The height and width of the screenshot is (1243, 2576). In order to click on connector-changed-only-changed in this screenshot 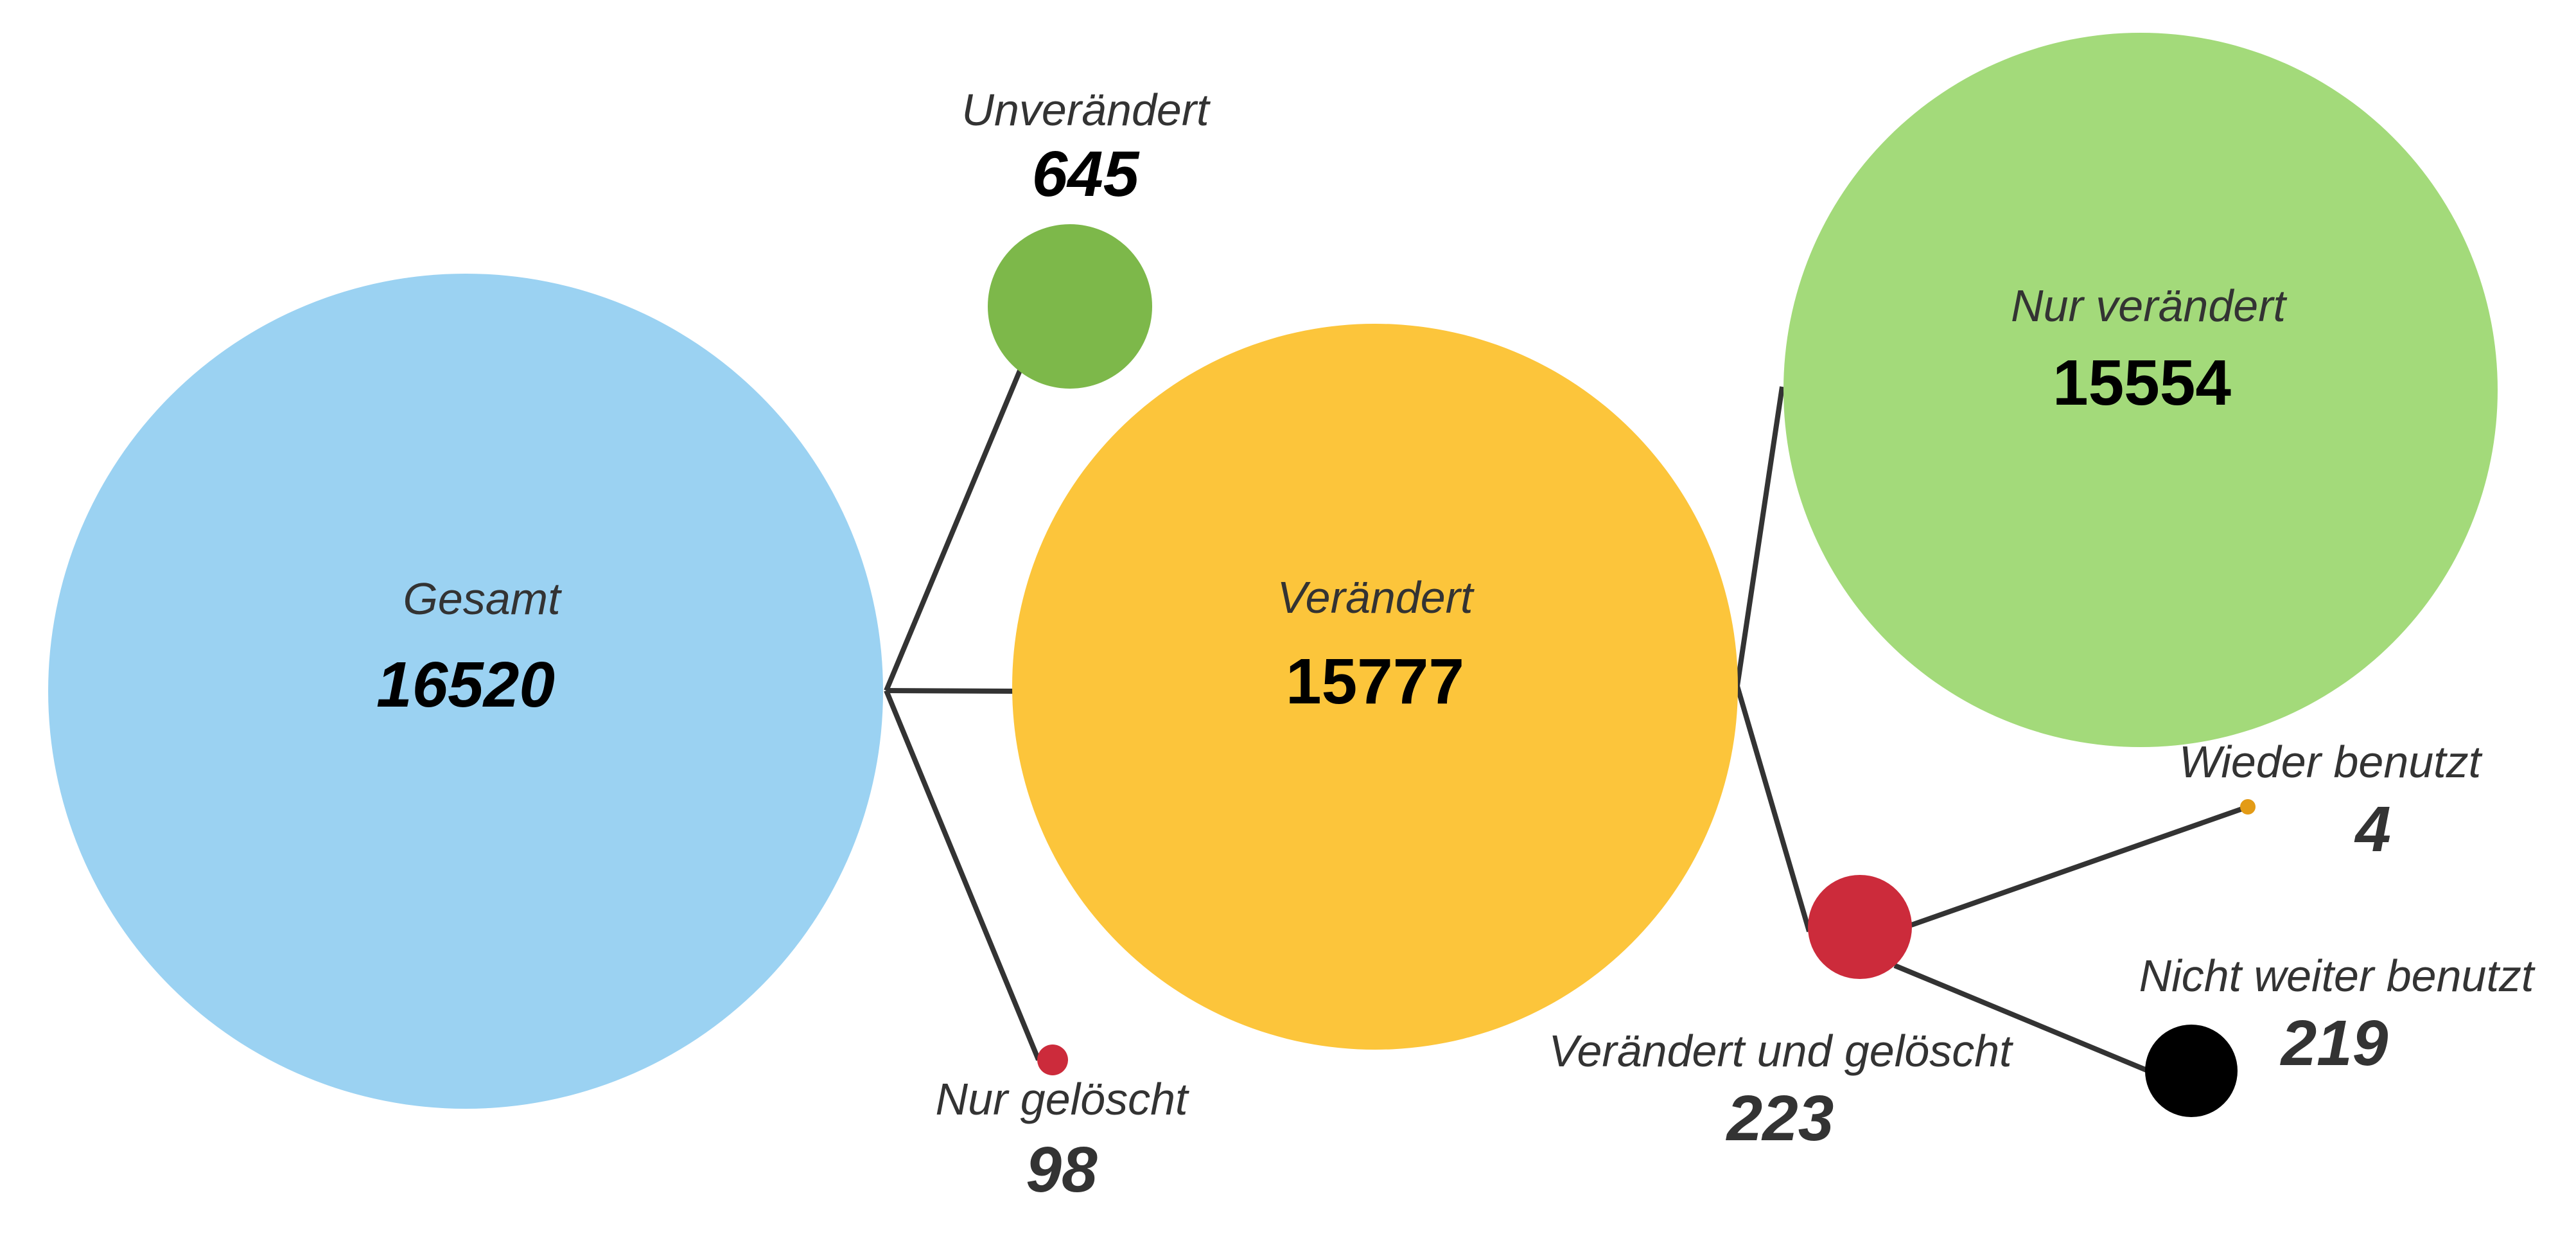, I will do `click(1760, 536)`.